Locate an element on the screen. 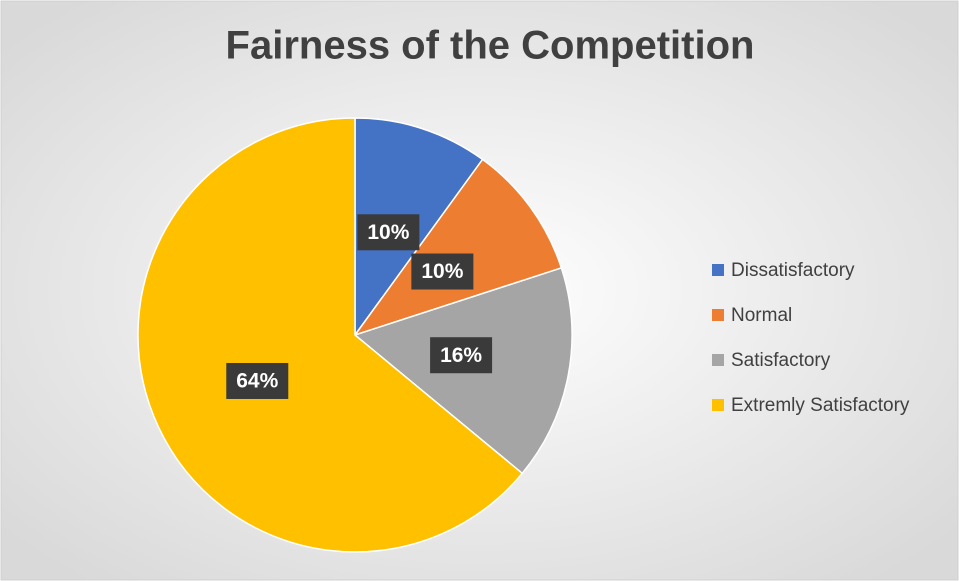 This screenshot has width=959, height=581. legend-label: Satisfactory is located at coordinates (781, 360).